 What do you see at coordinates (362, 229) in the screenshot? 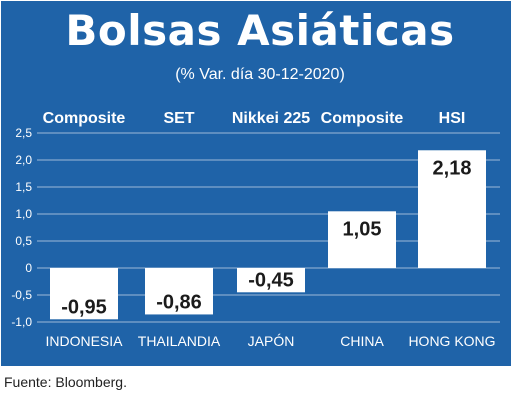
I see `bar-value-label: 1,05` at bounding box center [362, 229].